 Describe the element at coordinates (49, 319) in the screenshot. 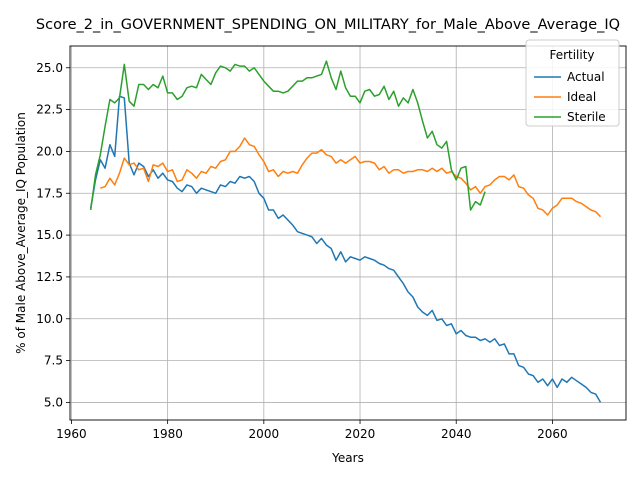

I see `y-tick-label: 10.0` at that location.